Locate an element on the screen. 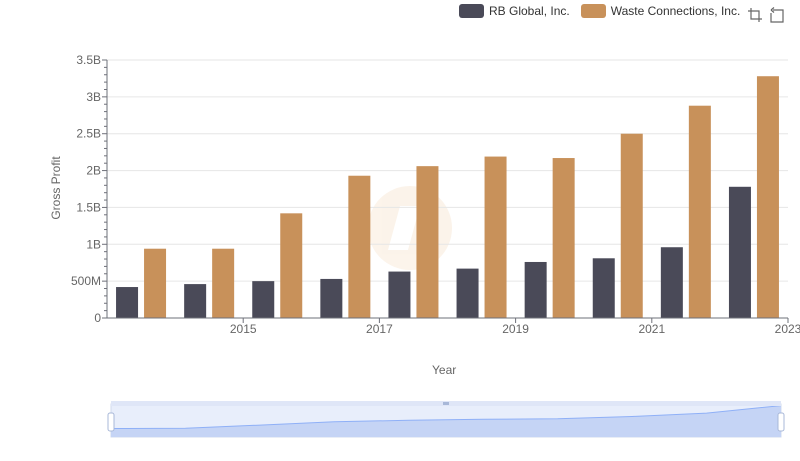  data-zoom-preview-line is located at coordinates (446, 417).